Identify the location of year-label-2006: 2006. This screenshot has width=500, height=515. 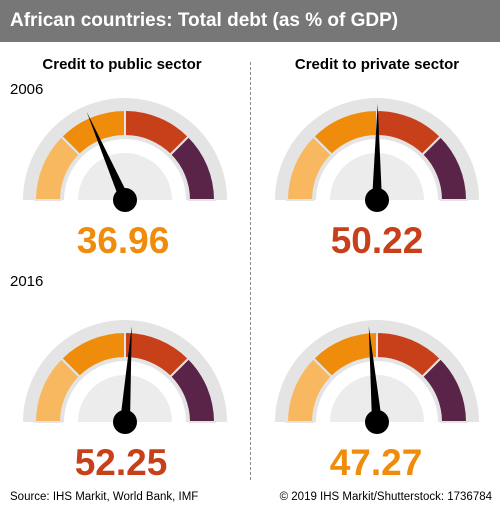
(27, 89).